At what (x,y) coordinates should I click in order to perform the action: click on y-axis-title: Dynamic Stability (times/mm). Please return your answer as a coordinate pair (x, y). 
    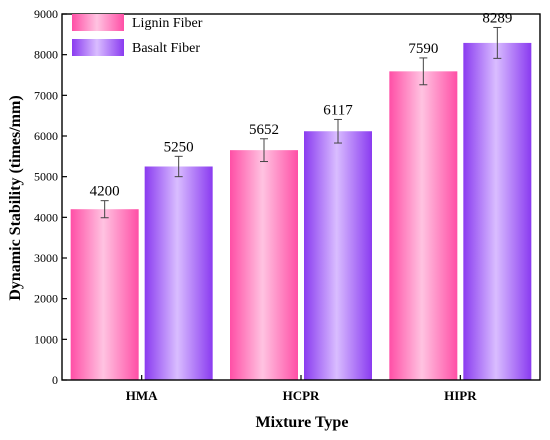
    Looking at the image, I should click on (15, 197).